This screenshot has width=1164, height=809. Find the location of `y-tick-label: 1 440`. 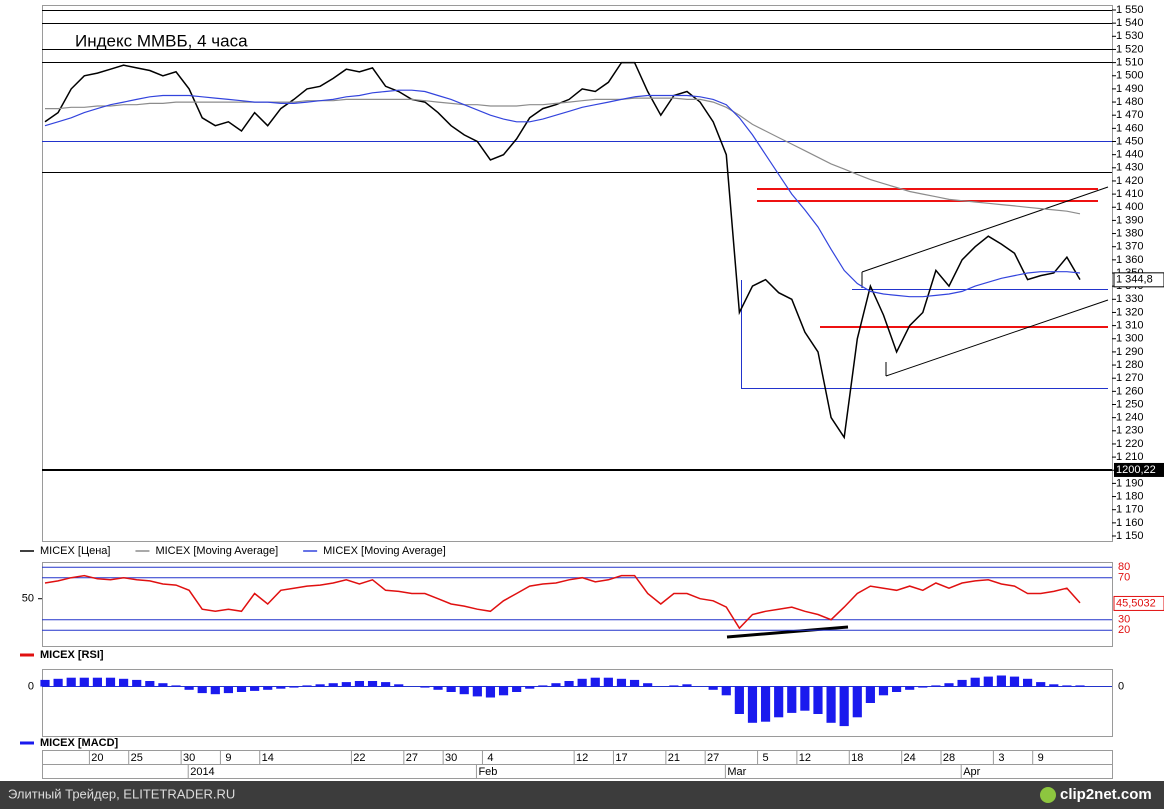

y-tick-label: 1 440 is located at coordinates (1130, 155).